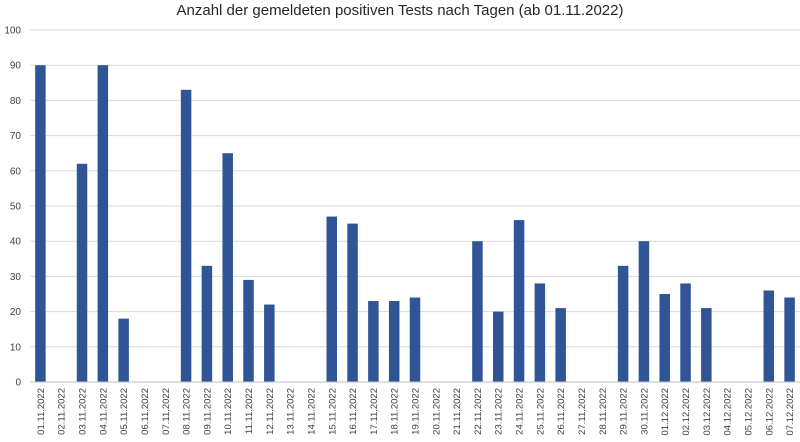  Describe the element at coordinates (228, 411) in the screenshot. I see `x-tick-label: 10.11.2022` at that location.